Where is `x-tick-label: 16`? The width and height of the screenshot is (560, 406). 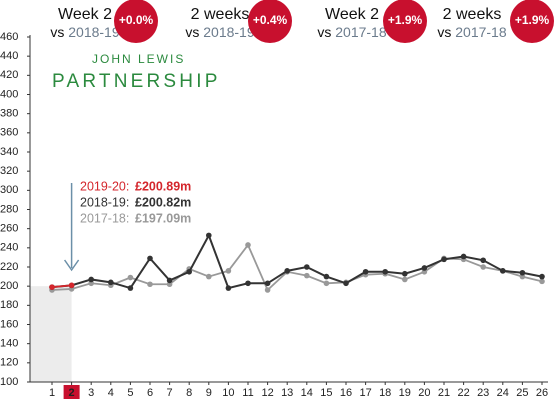
x-tick-label: 16 is located at coordinates (346, 393).